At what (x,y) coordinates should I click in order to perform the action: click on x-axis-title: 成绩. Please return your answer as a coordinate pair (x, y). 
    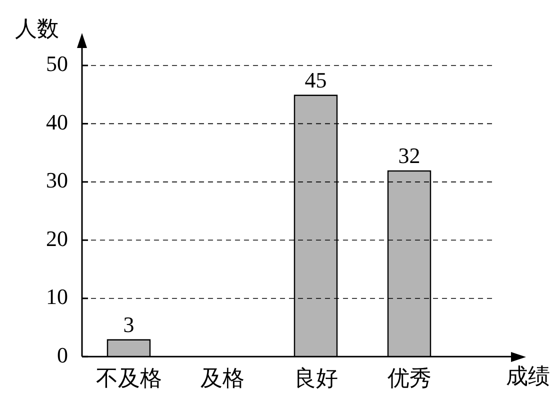
    Looking at the image, I should click on (528, 375).